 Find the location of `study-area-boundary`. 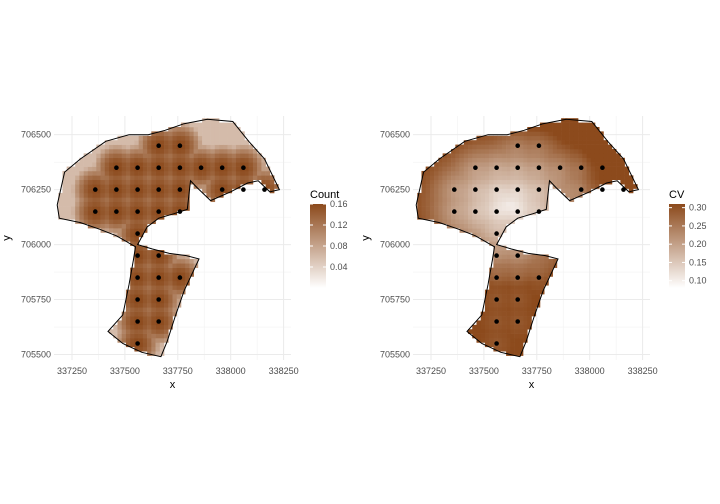

study-area-boundary is located at coordinates (527, 238).